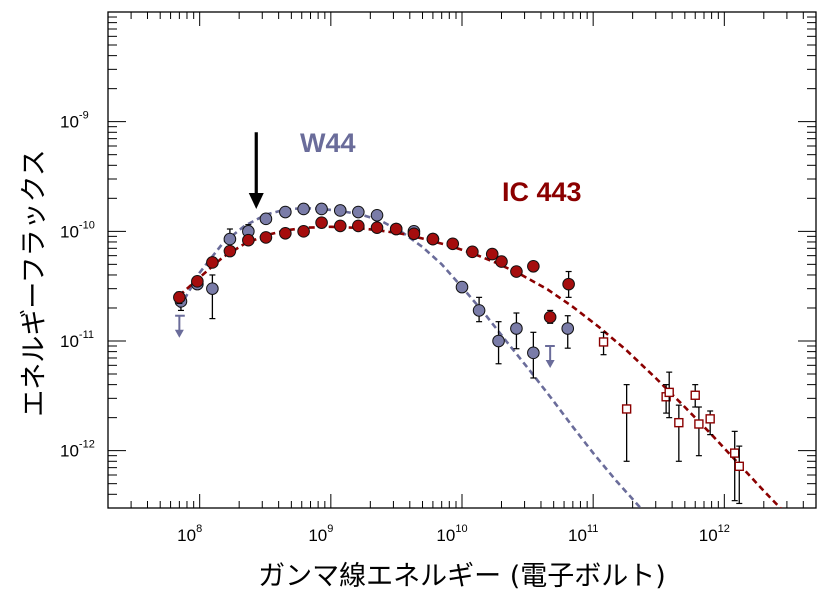 This screenshot has width=840, height=599. I want to click on x-tick-exponent: 9, so click(330, 529).